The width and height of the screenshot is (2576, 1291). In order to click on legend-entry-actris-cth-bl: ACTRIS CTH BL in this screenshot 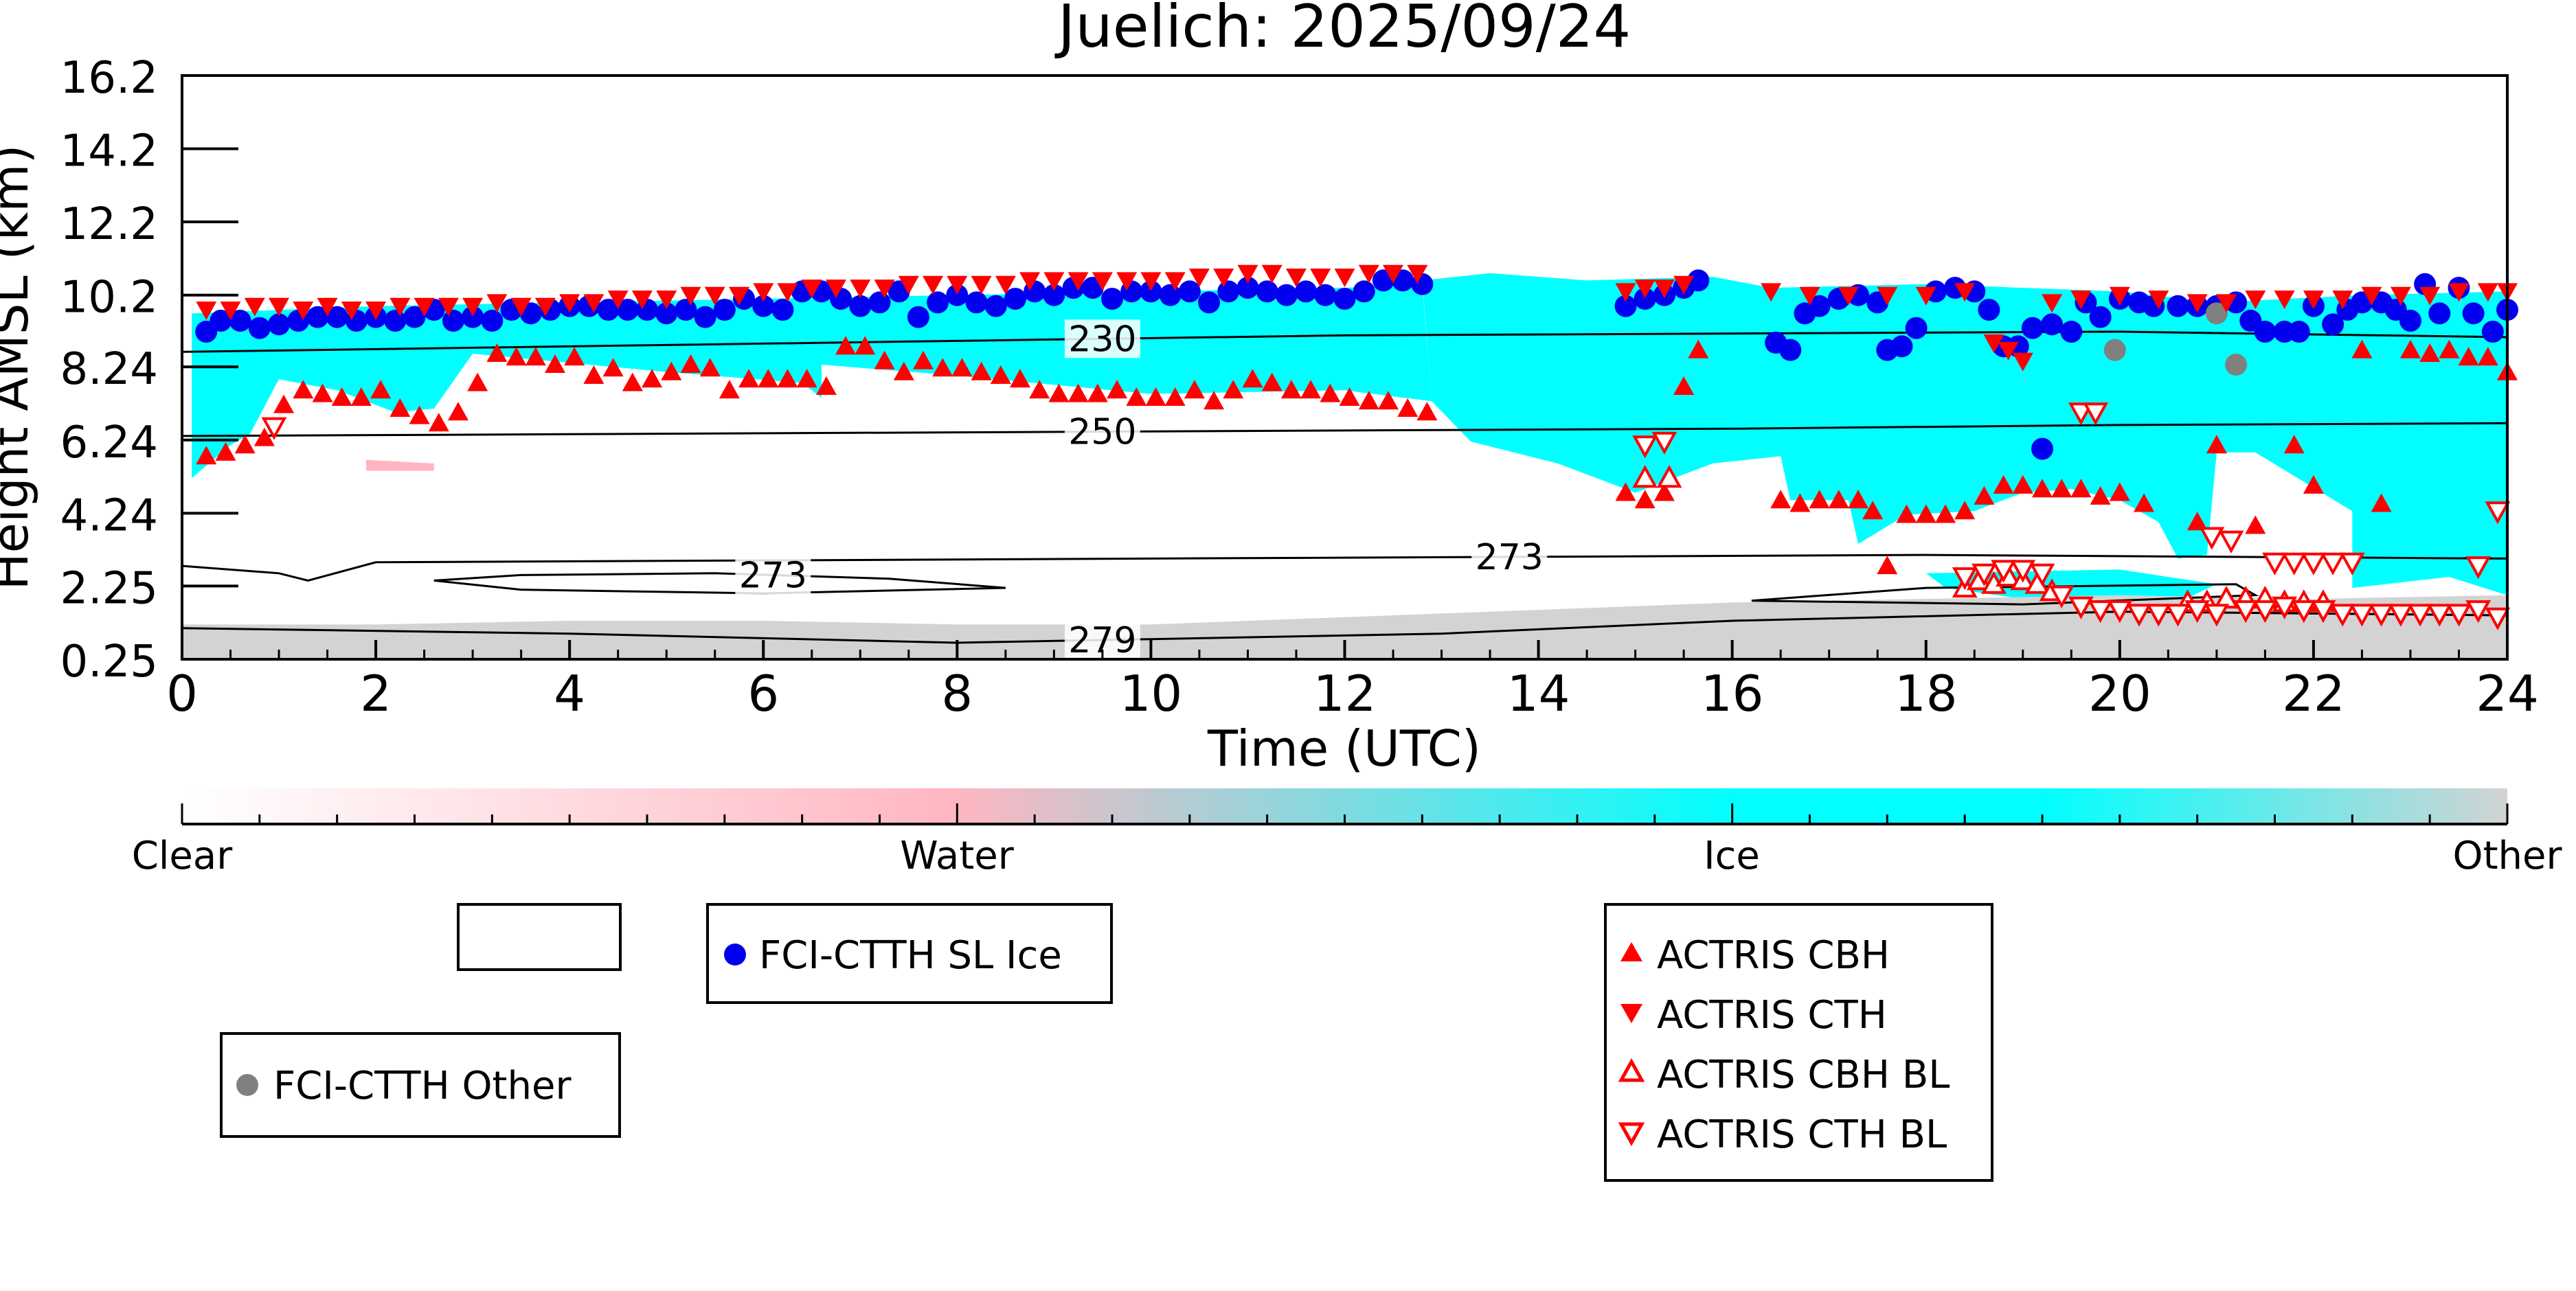, I will do `click(1802, 1135)`.